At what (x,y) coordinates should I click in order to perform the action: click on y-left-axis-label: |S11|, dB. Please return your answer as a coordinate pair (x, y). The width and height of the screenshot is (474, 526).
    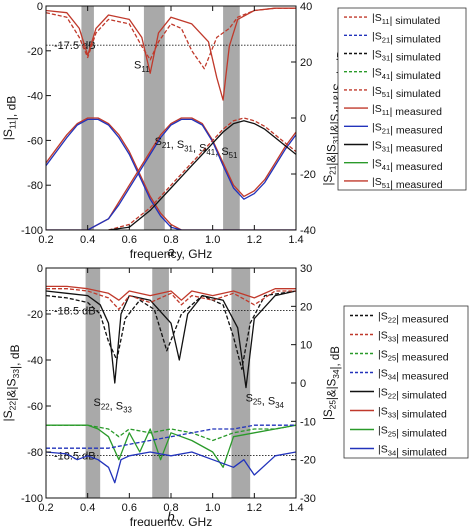
    Looking at the image, I should click on (10, 118).